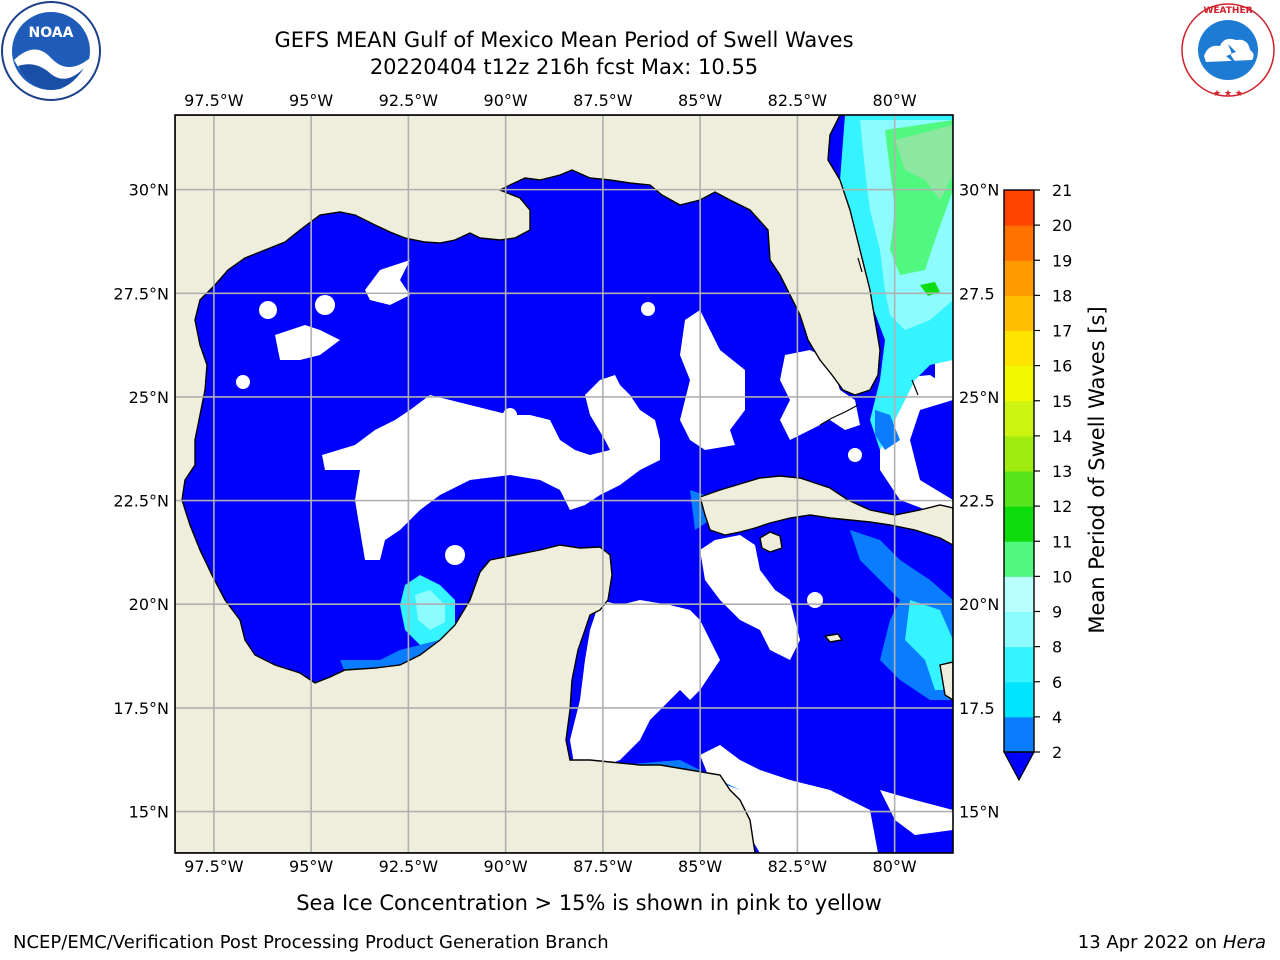  Describe the element at coordinates (977, 708) in the screenshot. I see `lat-tick-right: 17.5` at that location.